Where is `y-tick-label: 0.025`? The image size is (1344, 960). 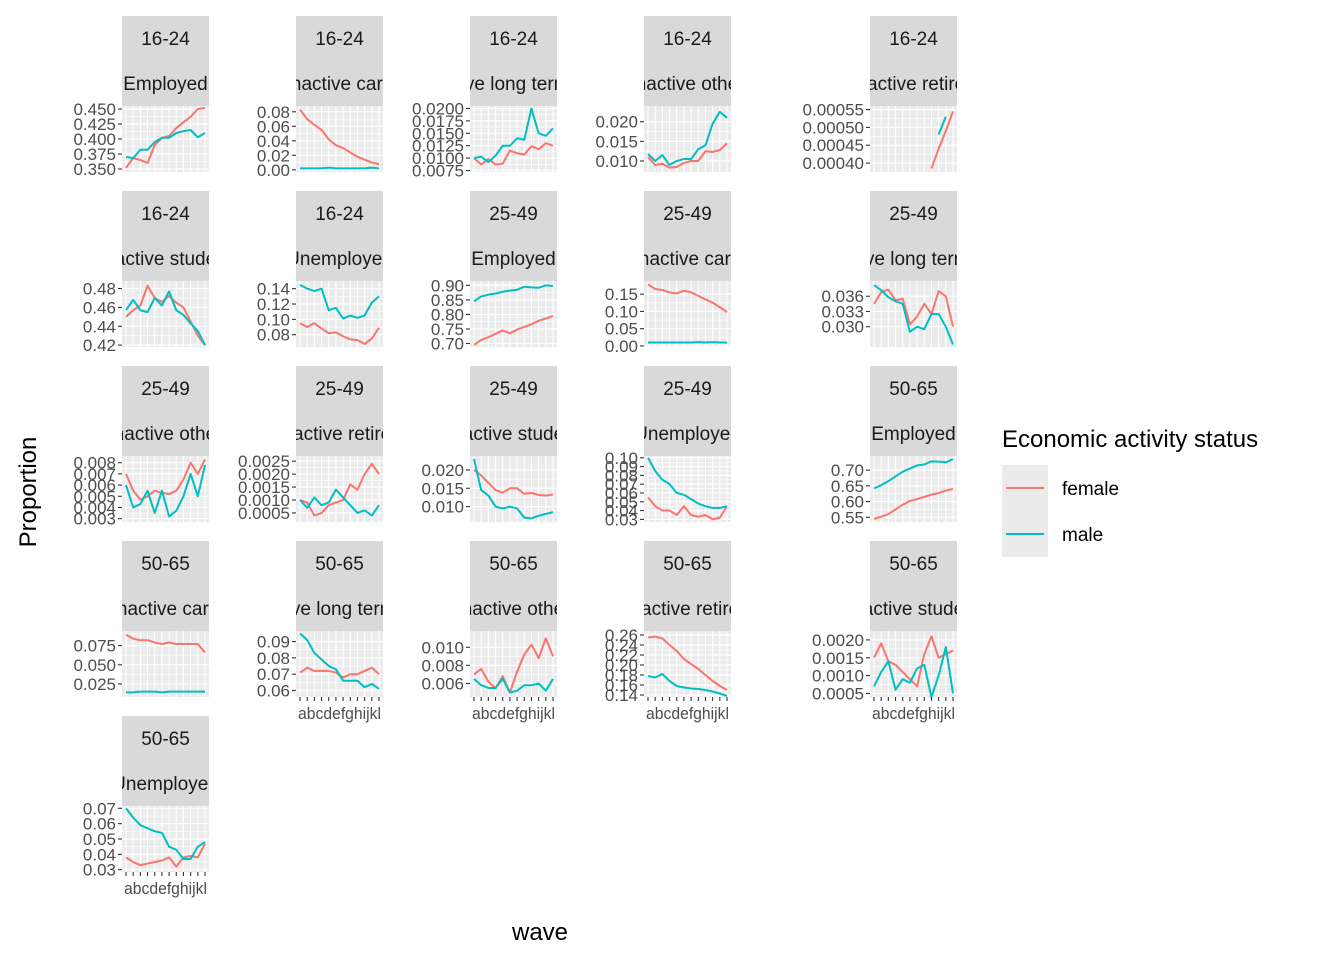 y-tick-label: 0.025 is located at coordinates (94, 684).